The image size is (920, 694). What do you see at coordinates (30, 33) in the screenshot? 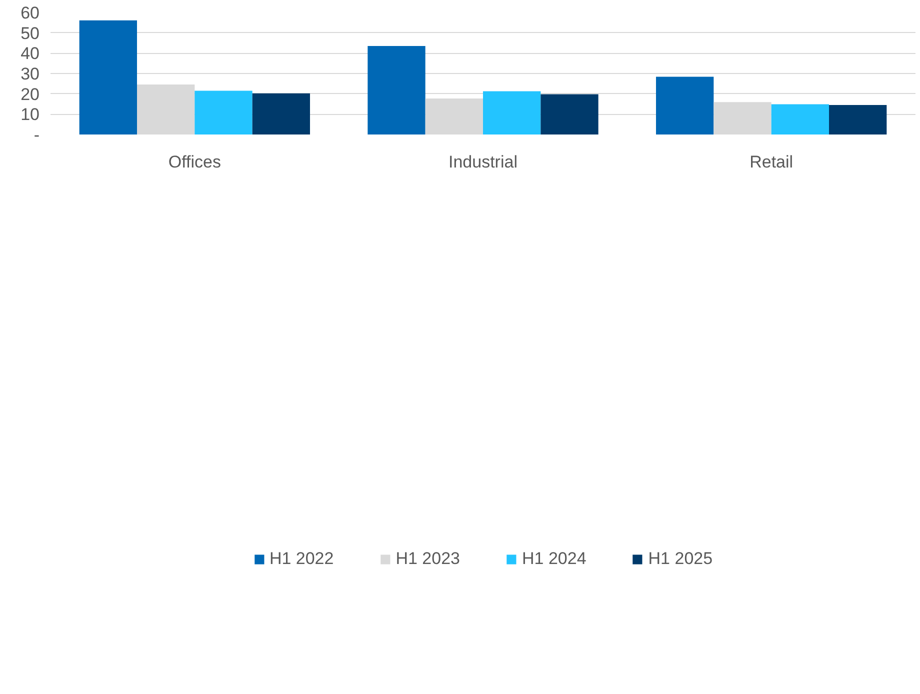
I see `y-tick-label: 50` at bounding box center [30, 33].